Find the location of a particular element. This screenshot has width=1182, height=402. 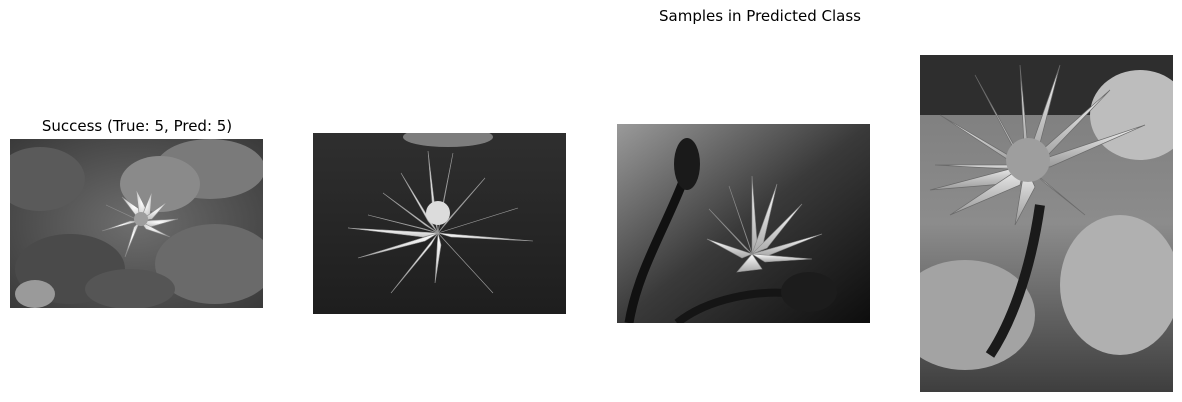

panel-1-title: Success (True: 5, Pred: 5) is located at coordinates (137, 126).